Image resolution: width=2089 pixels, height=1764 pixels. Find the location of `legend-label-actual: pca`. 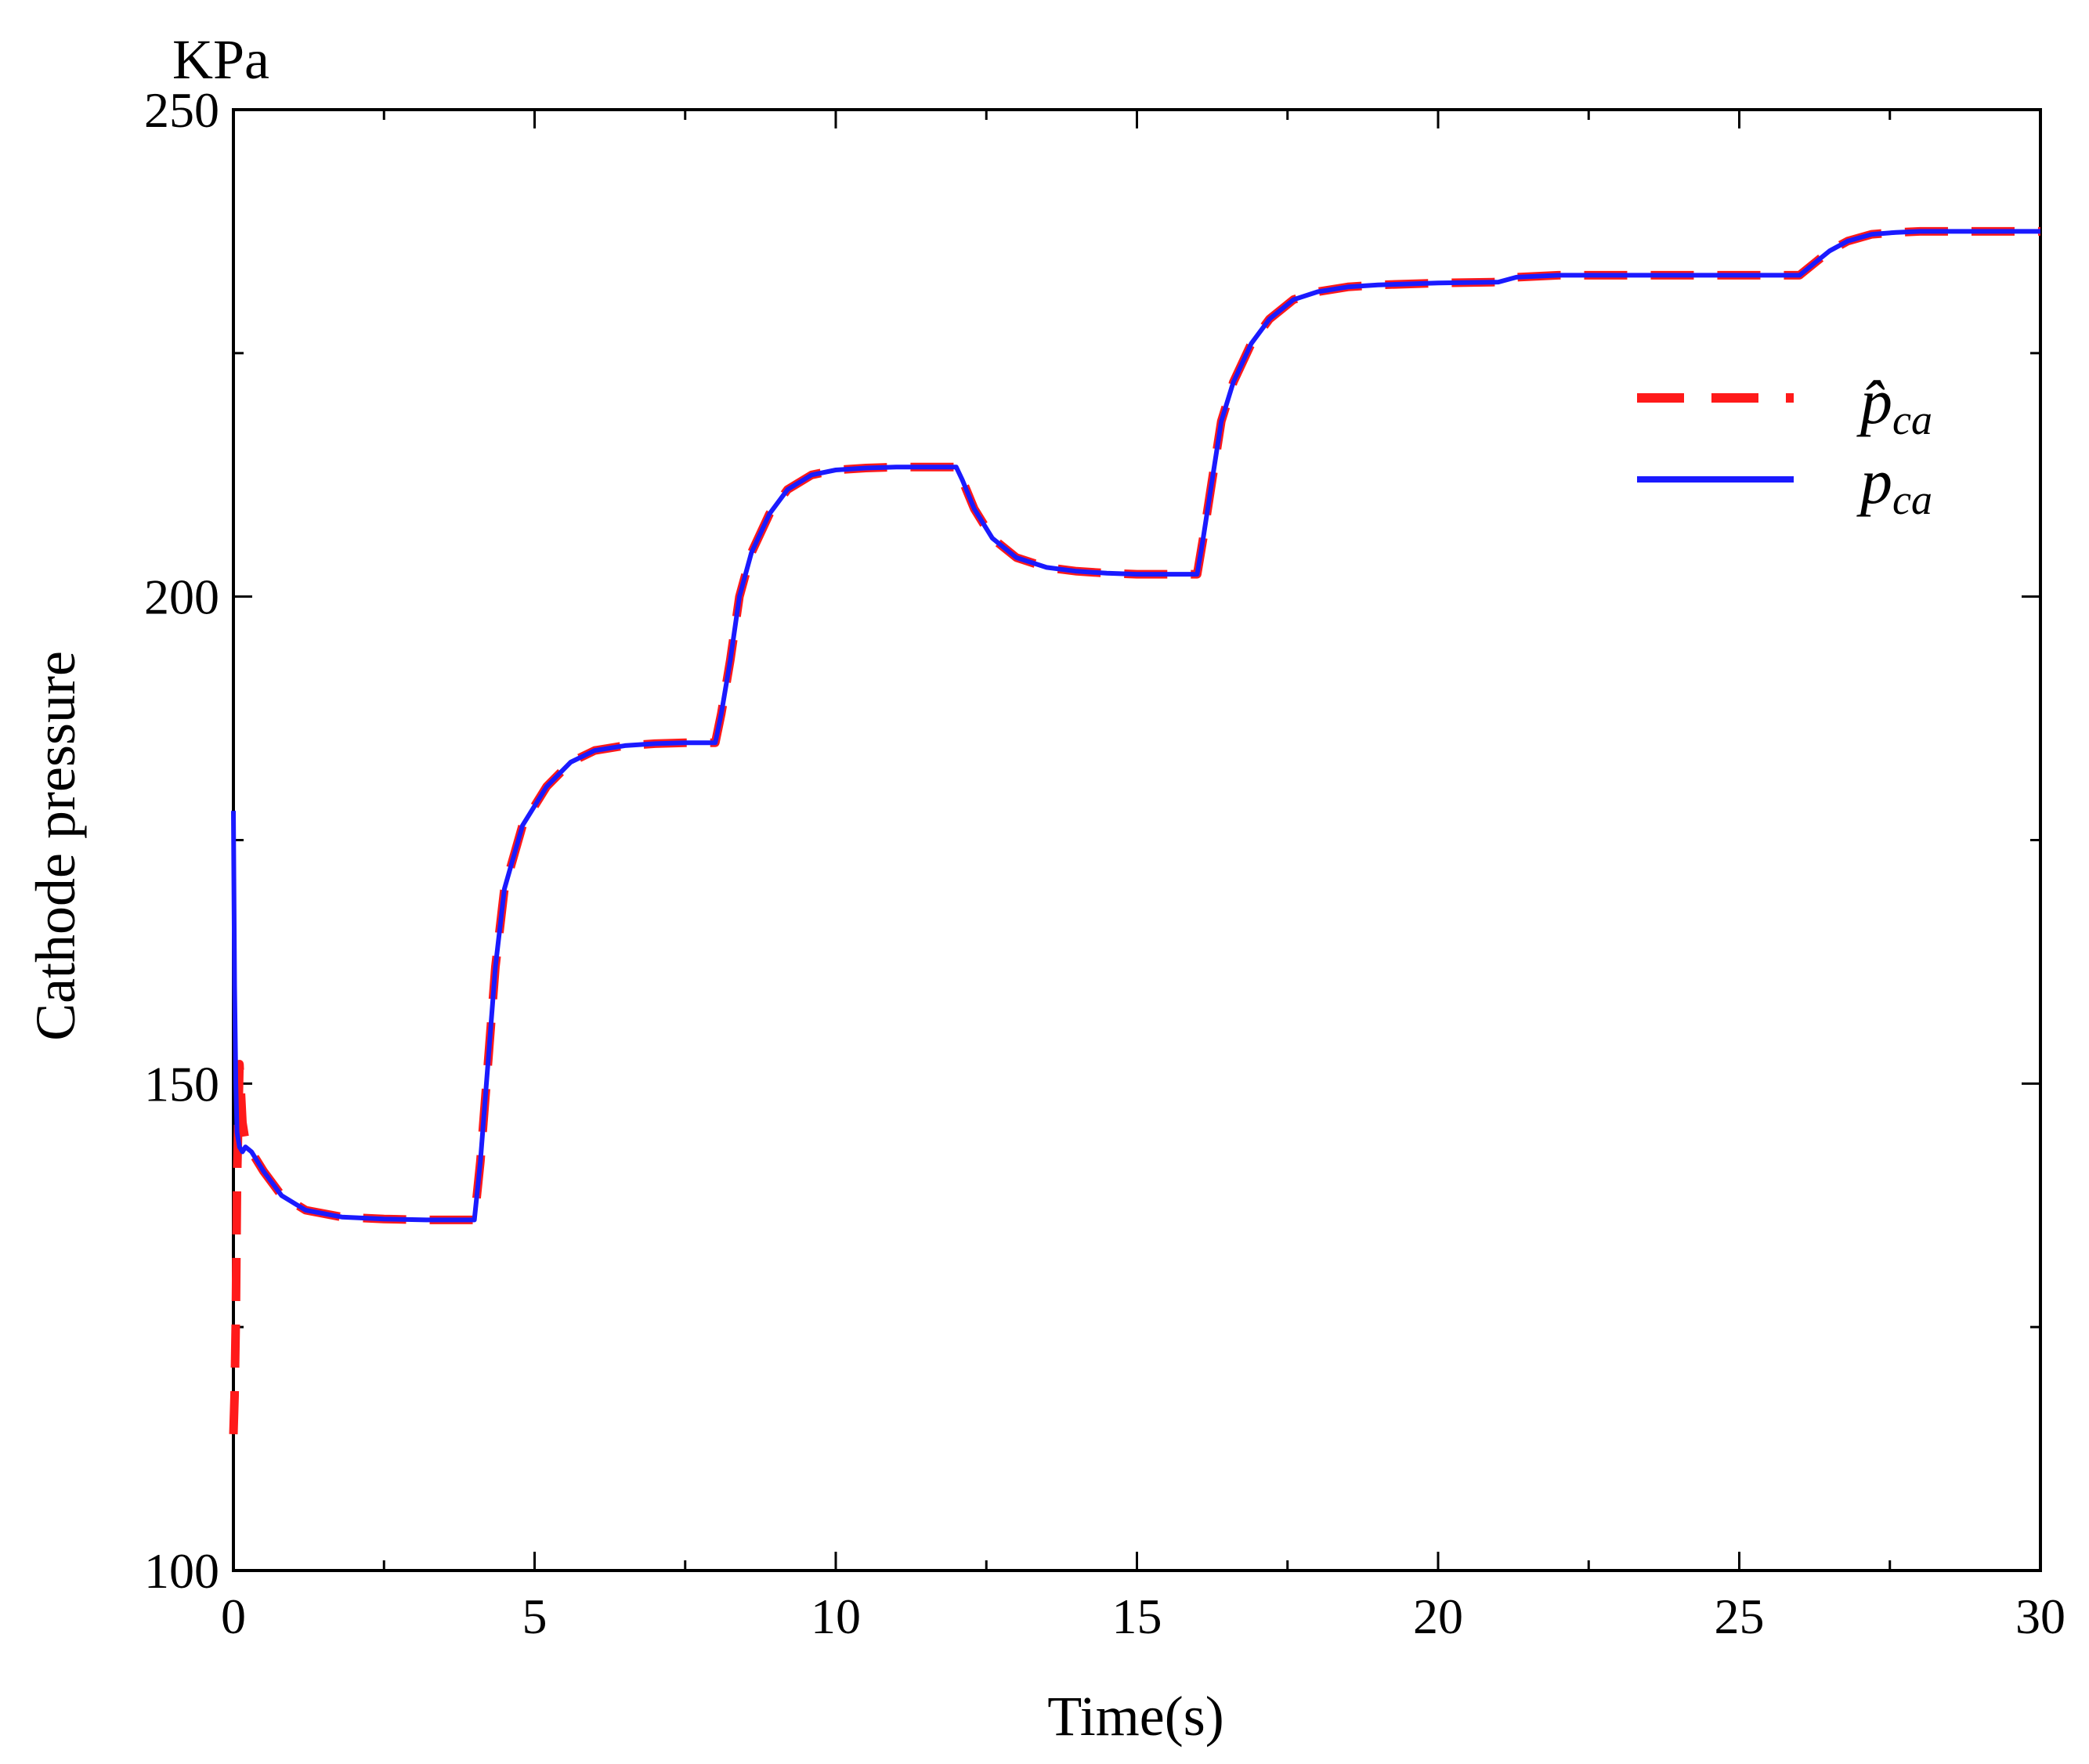

legend-label-actual: pca is located at coordinates (1894, 484).